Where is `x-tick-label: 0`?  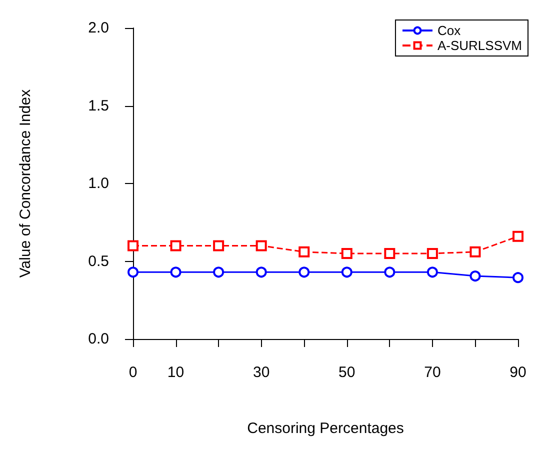 x-tick-label: 0 is located at coordinates (133, 372).